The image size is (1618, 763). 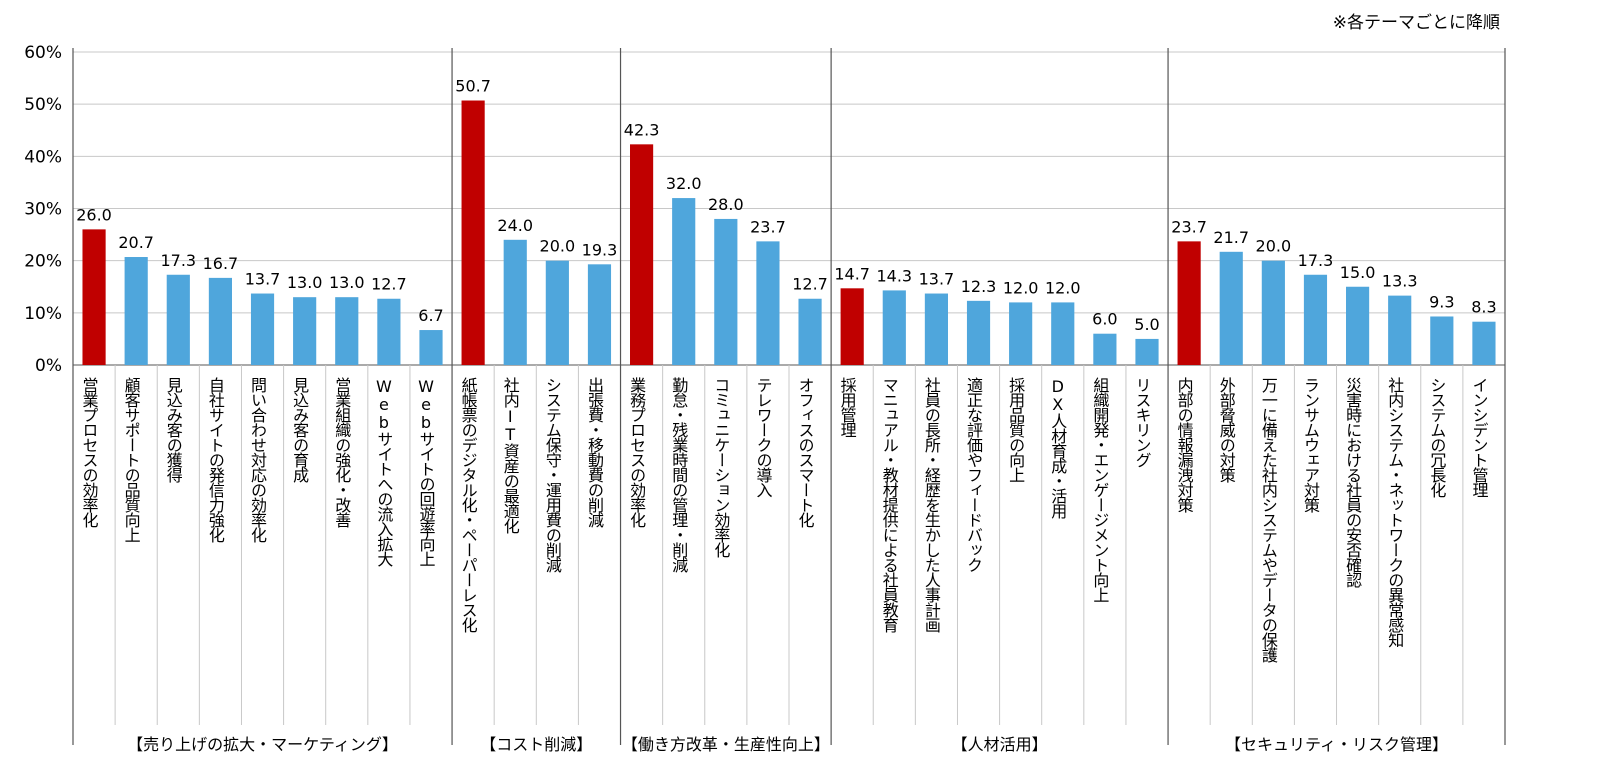 I want to click on x-tick-label: 問い合わせ対応の効率化, so click(x=257, y=460).